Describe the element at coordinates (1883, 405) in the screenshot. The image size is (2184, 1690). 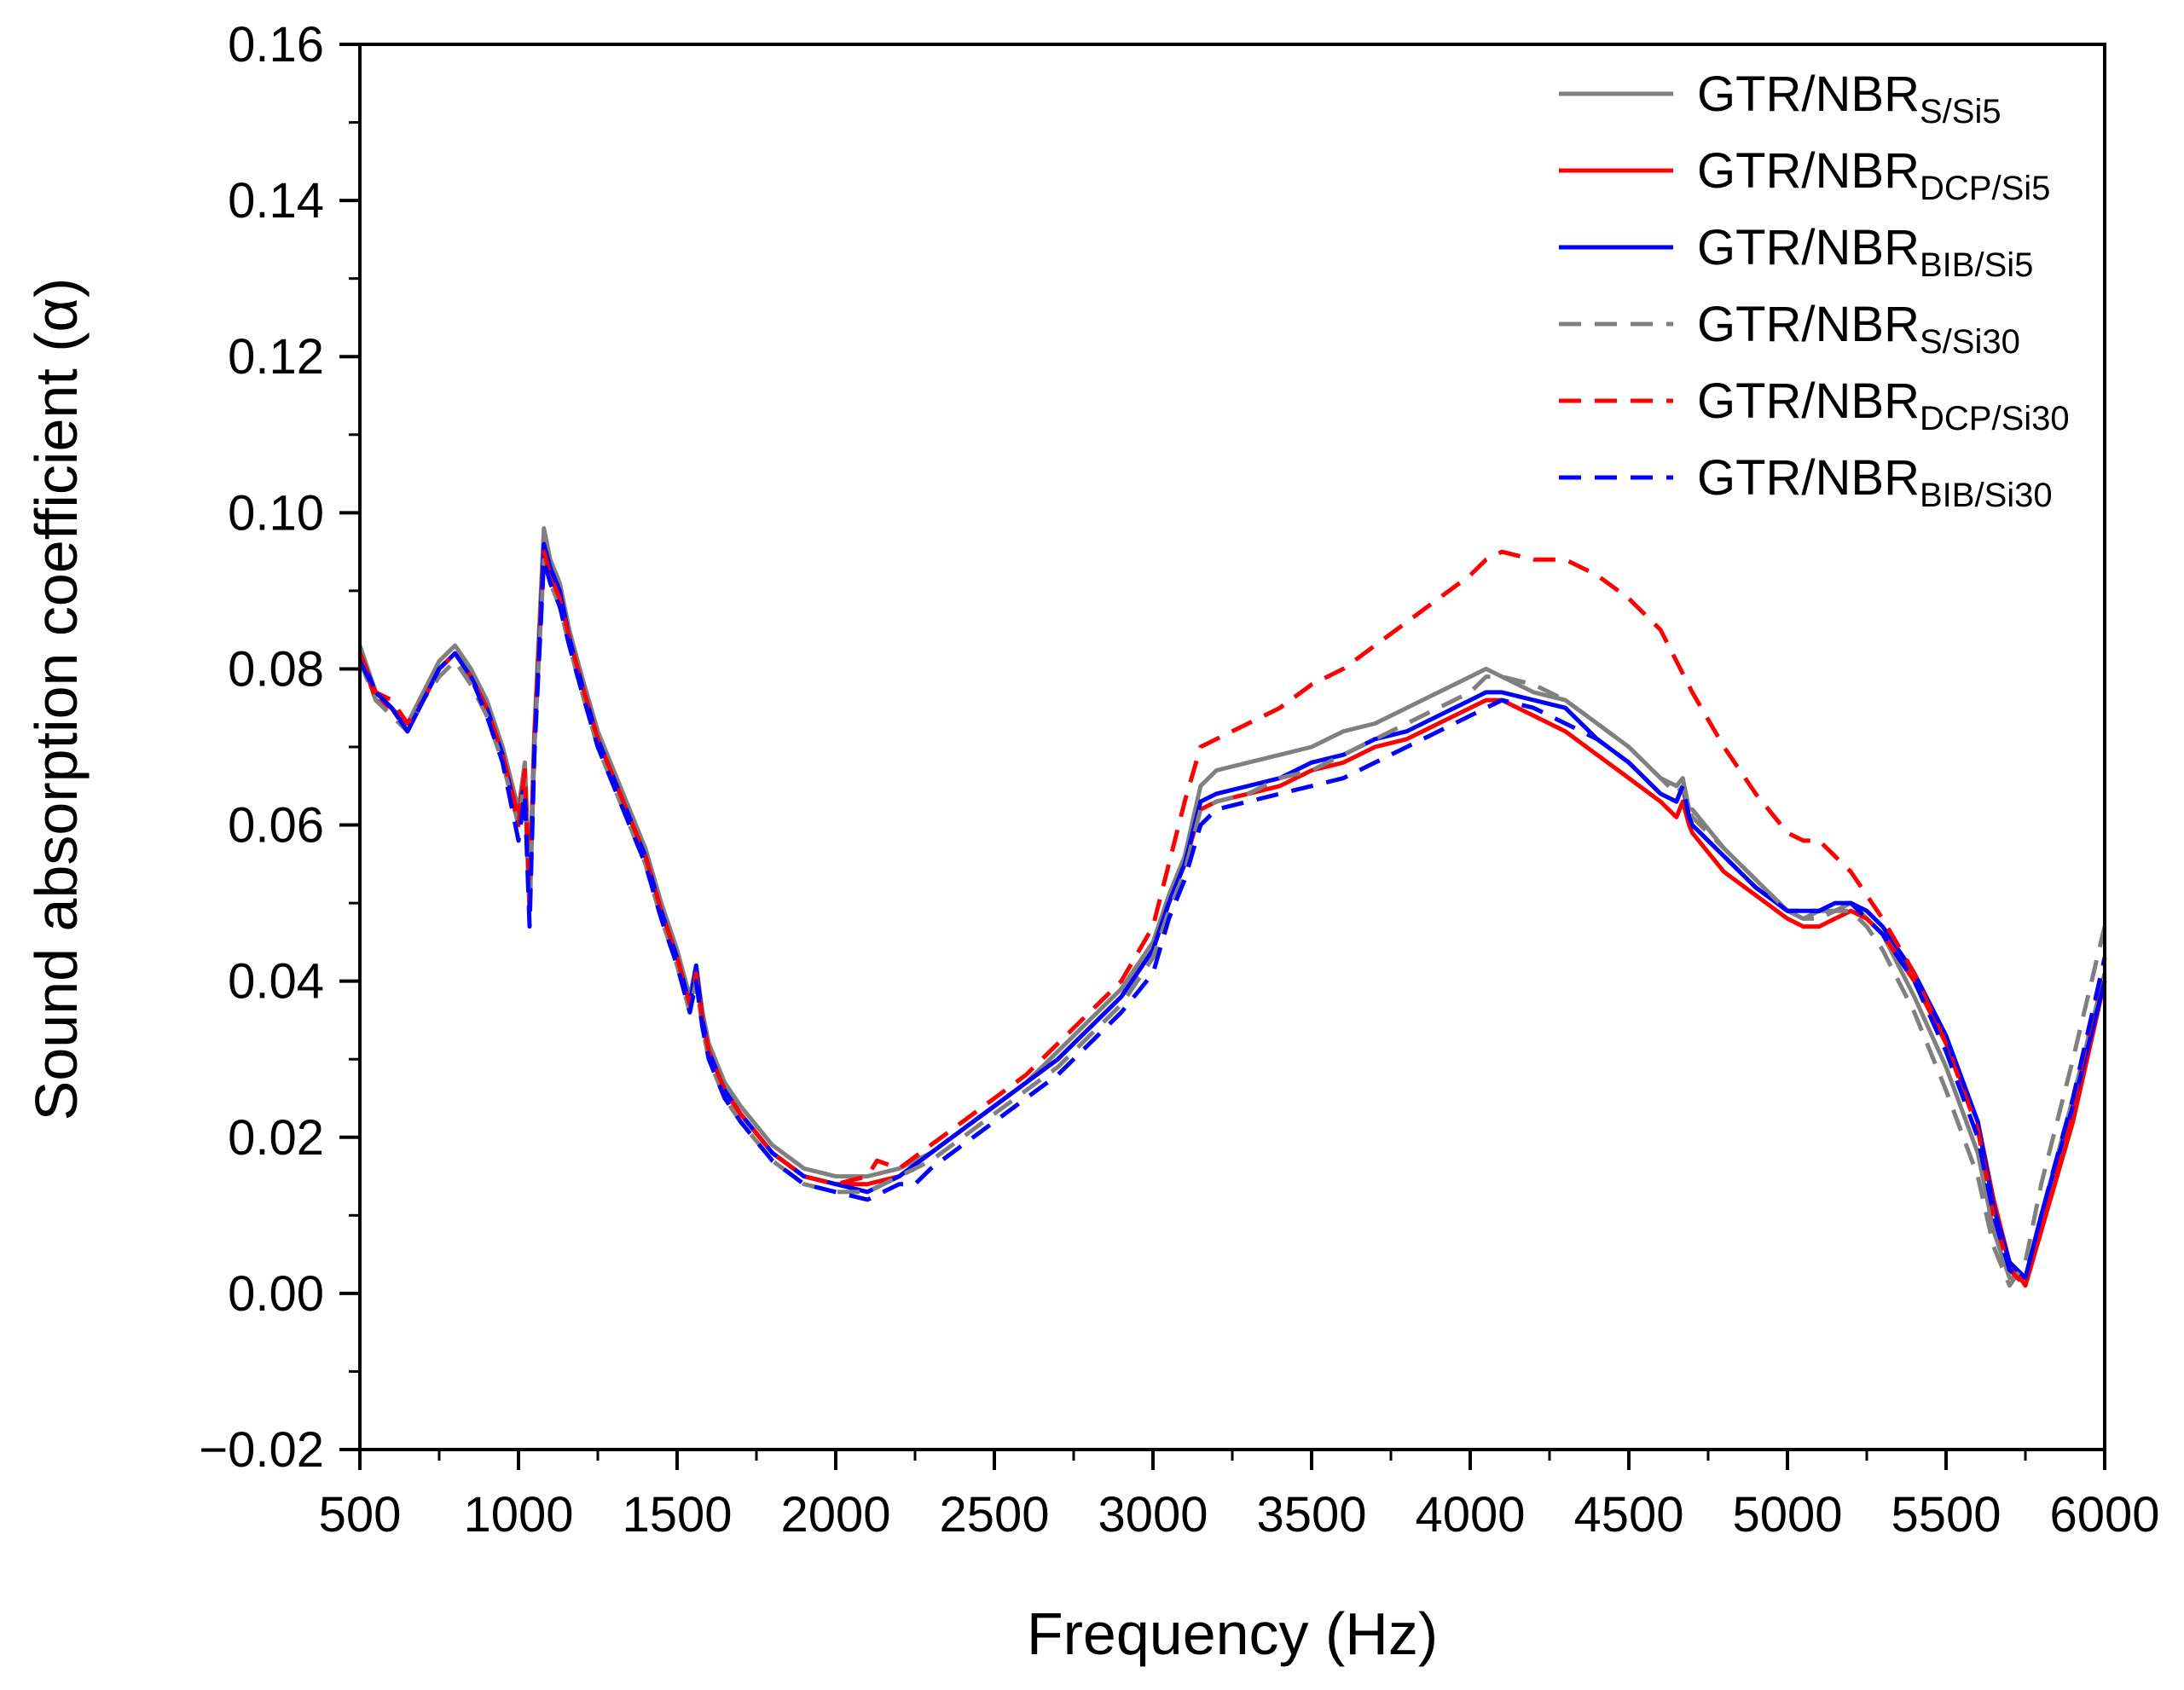
I see `legend-label-5: GTR/NBRDCP/Si30` at that location.